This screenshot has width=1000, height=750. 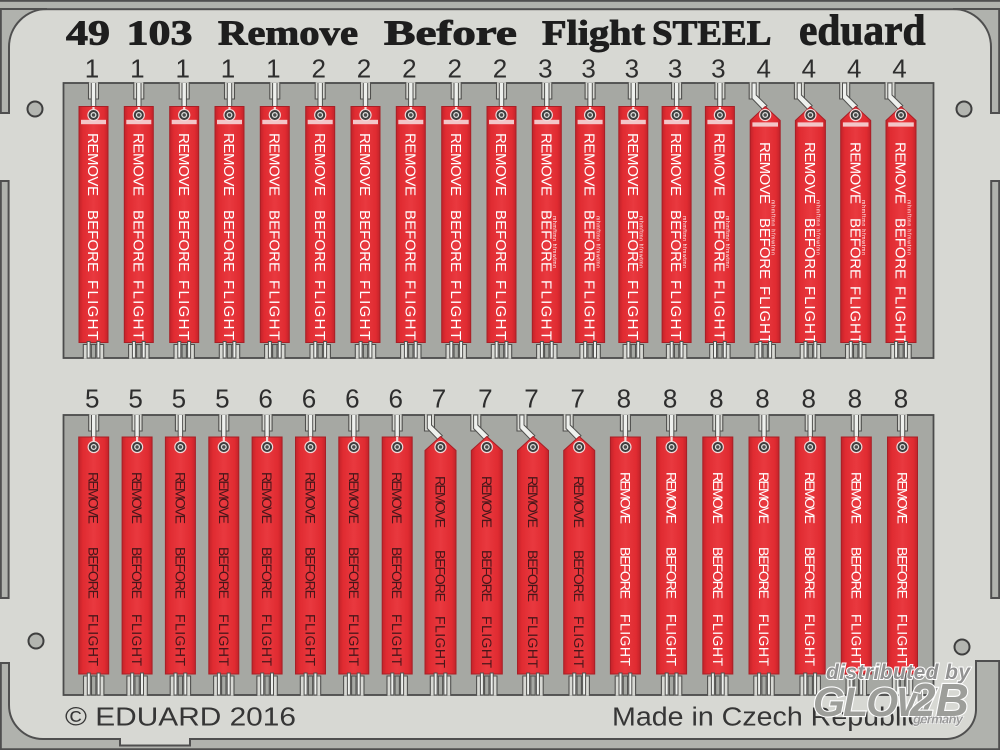 What do you see at coordinates (939, 700) in the screenshot?
I see `svg-text: 2B` at bounding box center [939, 700].